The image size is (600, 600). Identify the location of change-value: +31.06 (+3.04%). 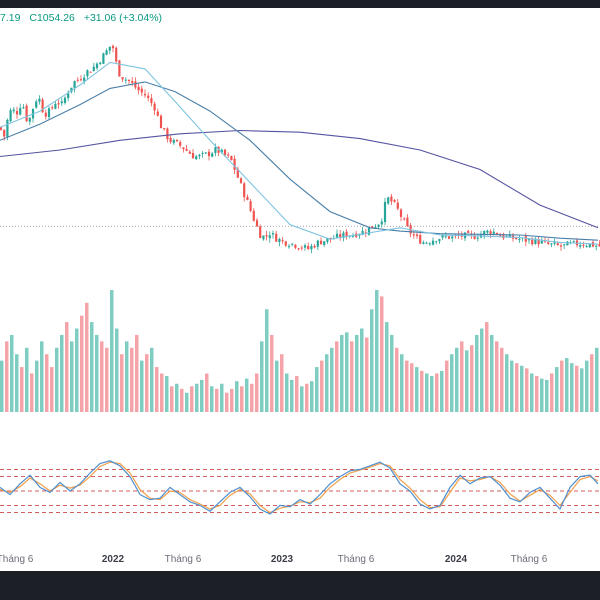
(123, 18).